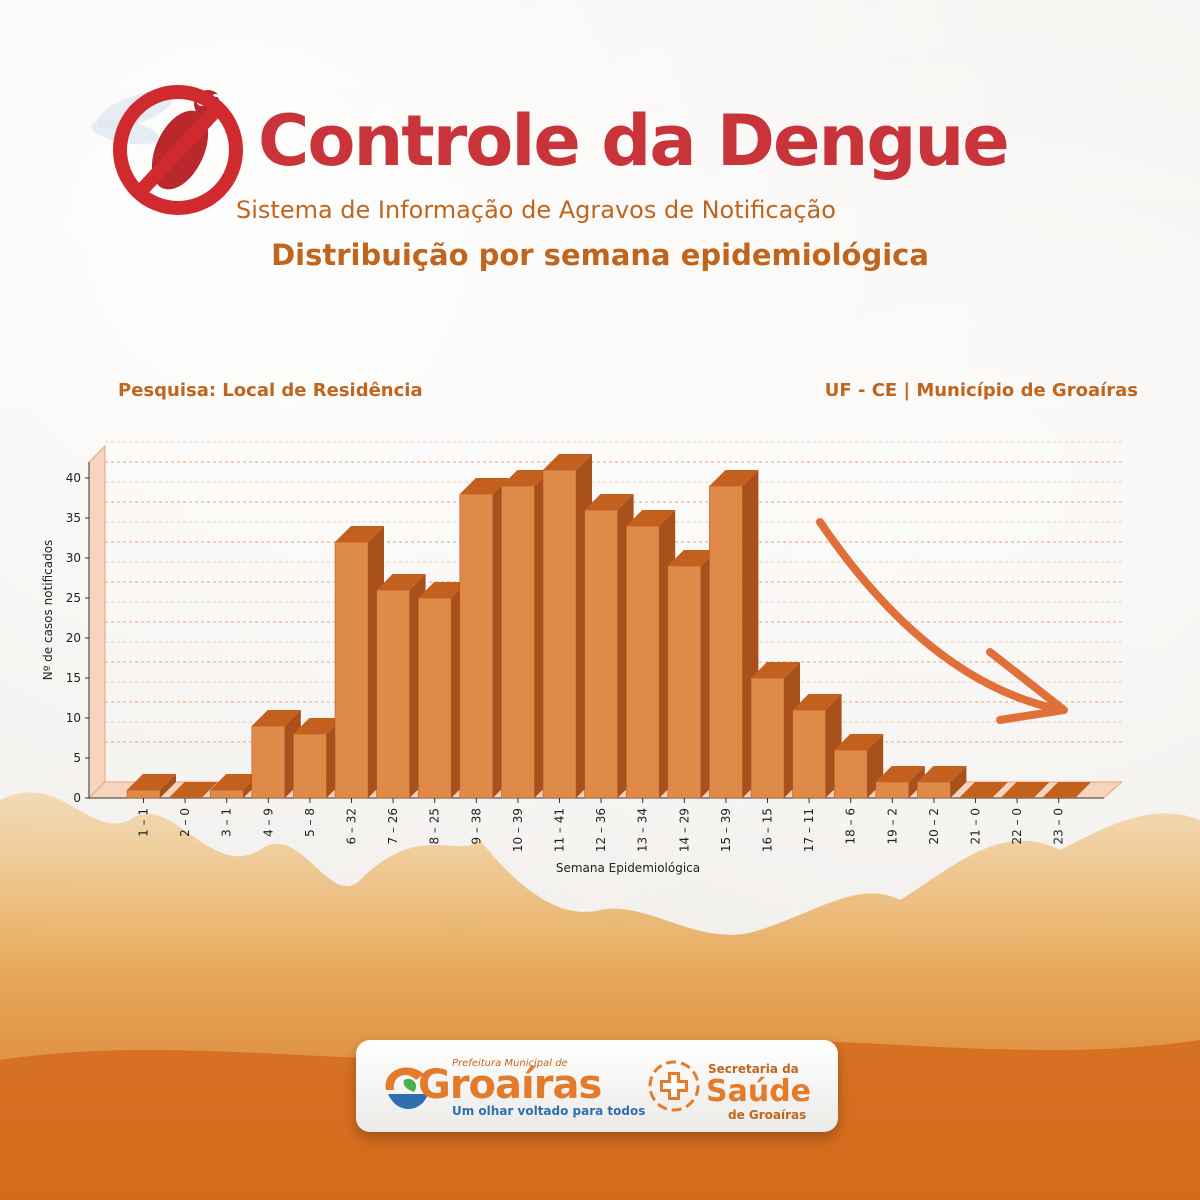 This screenshot has width=1200, height=1200. I want to click on location-label: UF - CE | Município de Groaíras, so click(981, 390).